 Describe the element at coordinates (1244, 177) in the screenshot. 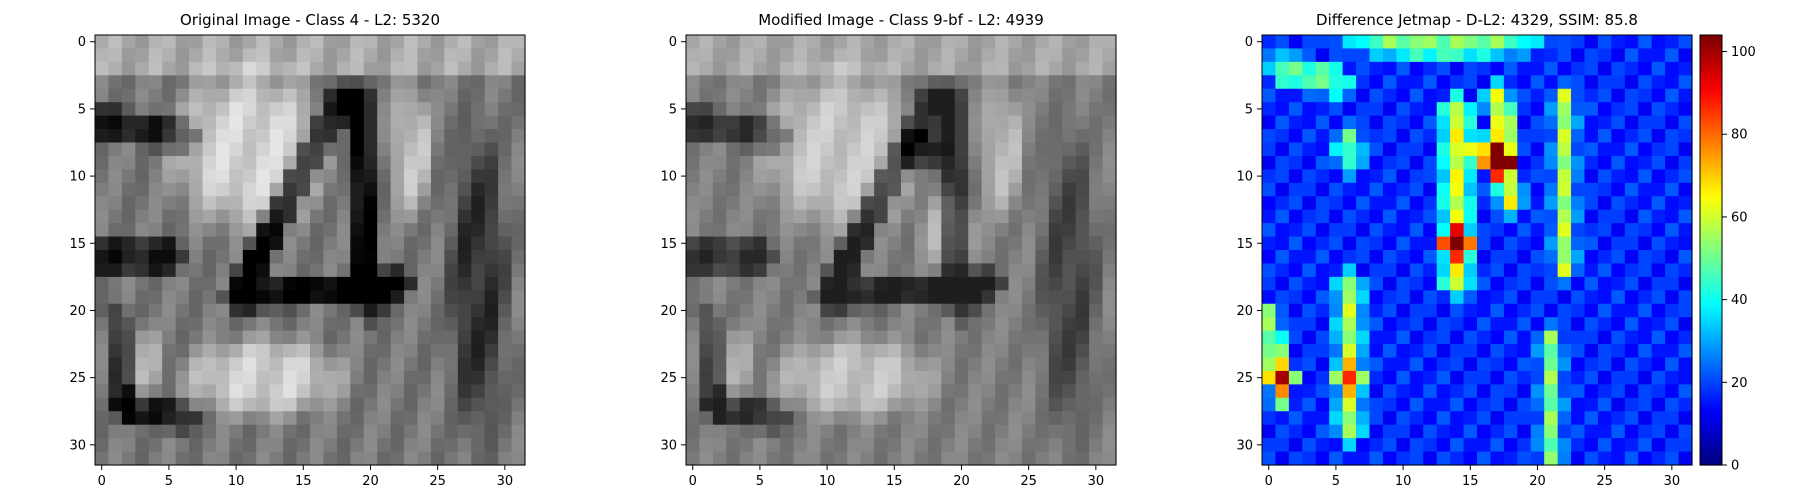

I see `y-tick-label: 10` at that location.